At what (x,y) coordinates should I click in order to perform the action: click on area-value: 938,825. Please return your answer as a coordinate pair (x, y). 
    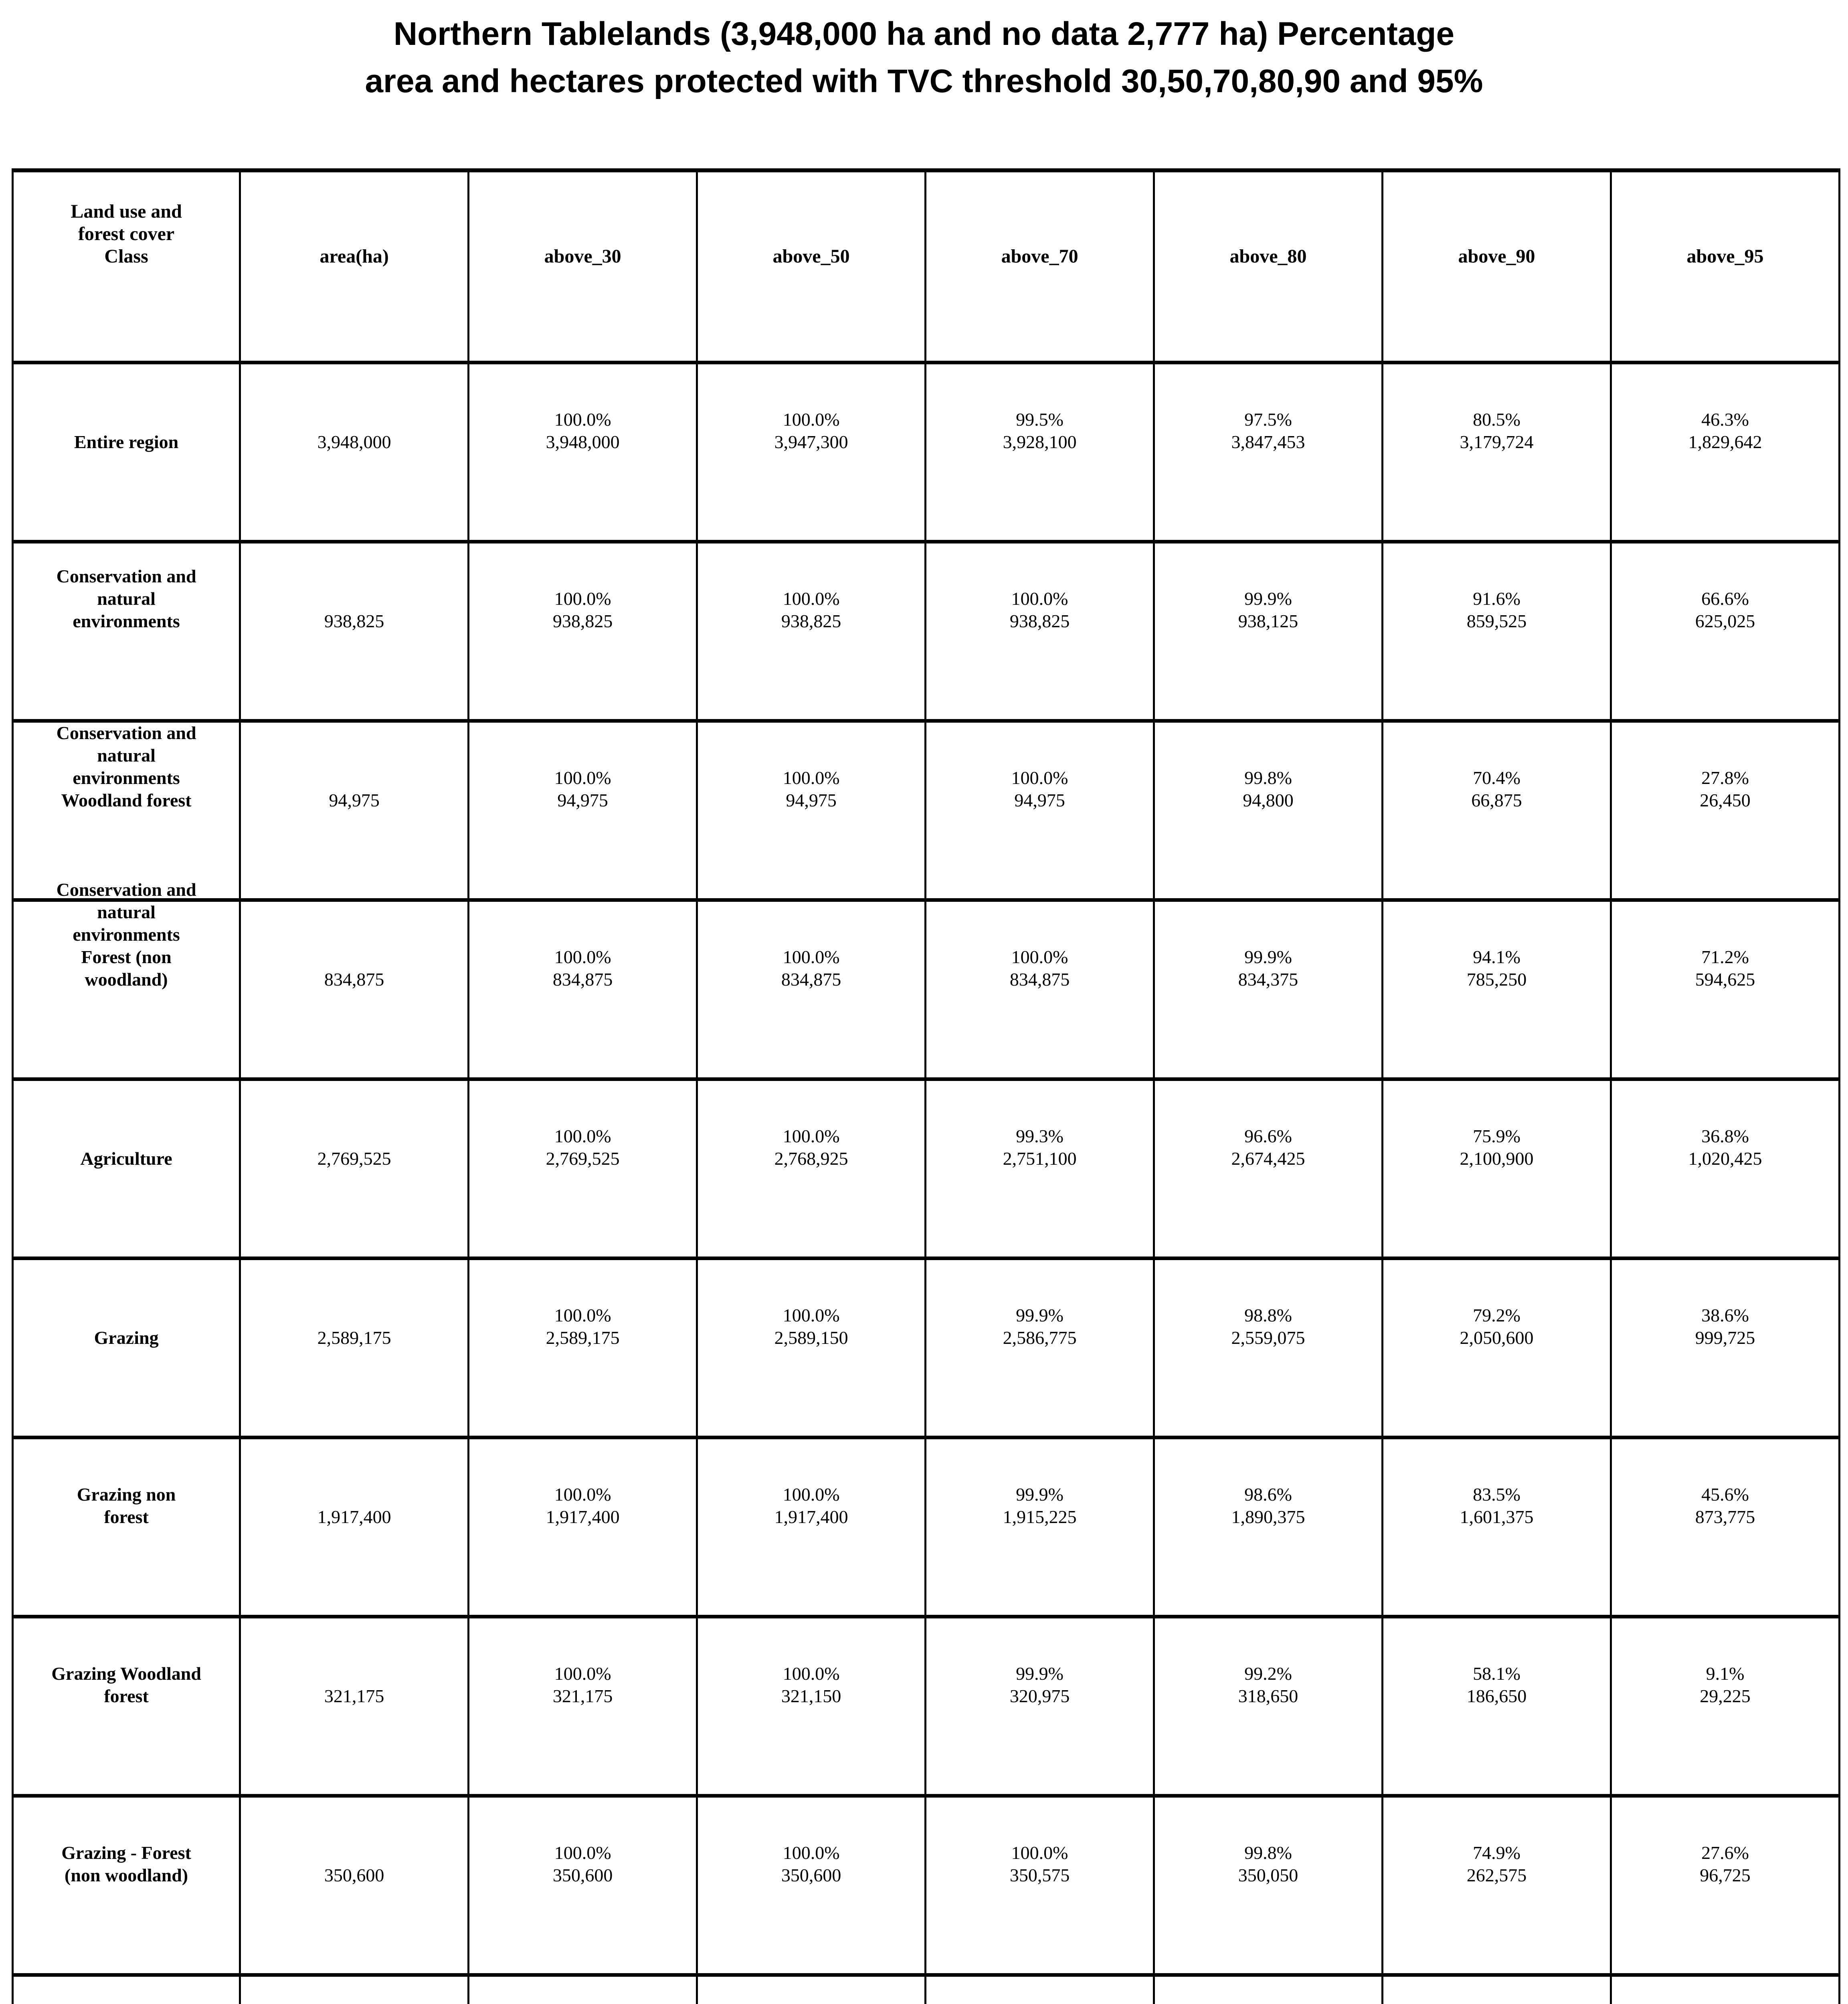
    Looking at the image, I should click on (354, 621).